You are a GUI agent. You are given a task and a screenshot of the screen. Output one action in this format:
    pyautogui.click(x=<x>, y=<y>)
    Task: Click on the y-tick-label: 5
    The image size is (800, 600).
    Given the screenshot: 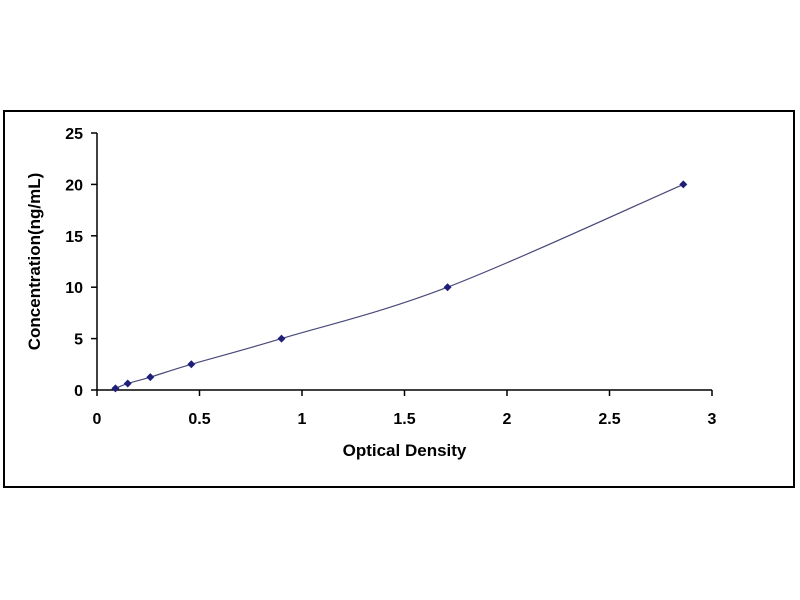 What is the action you would take?
    pyautogui.click(x=78, y=340)
    